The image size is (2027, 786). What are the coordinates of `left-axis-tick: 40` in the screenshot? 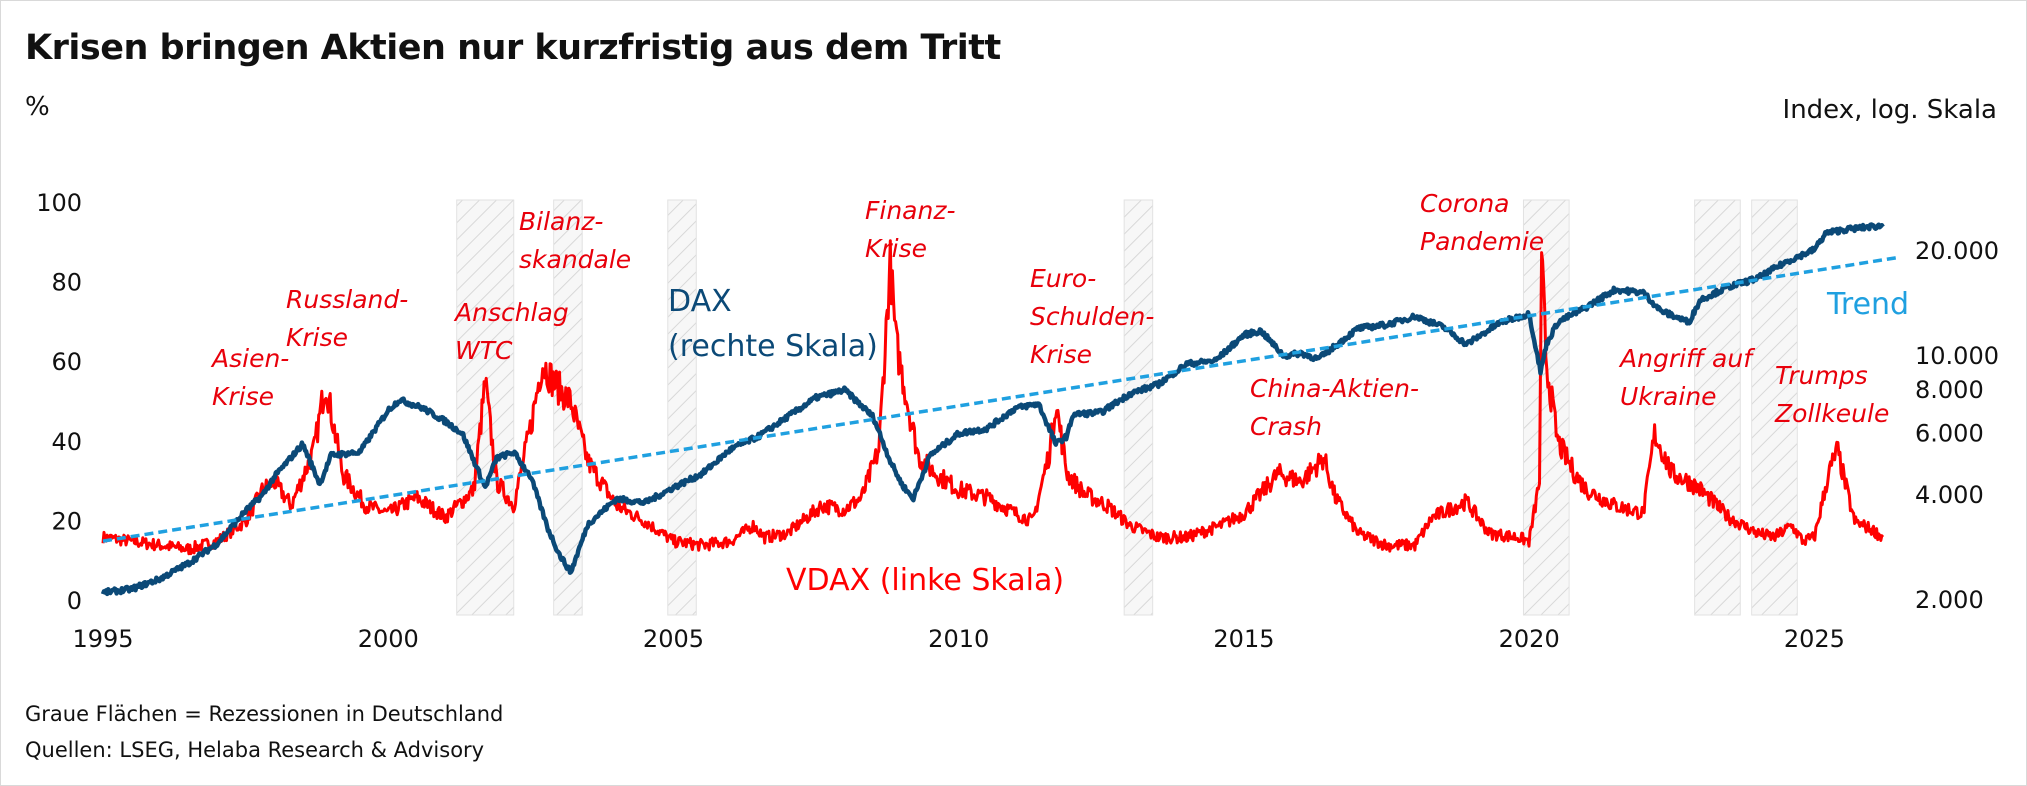 It's located at (66, 442).